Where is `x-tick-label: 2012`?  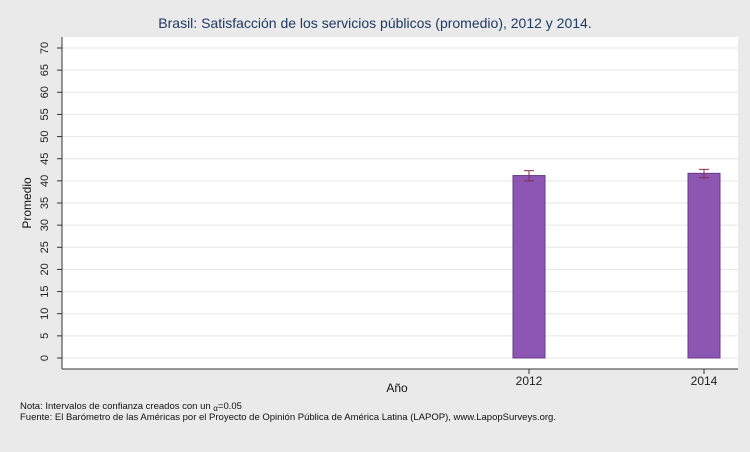 x-tick-label: 2012 is located at coordinates (529, 381).